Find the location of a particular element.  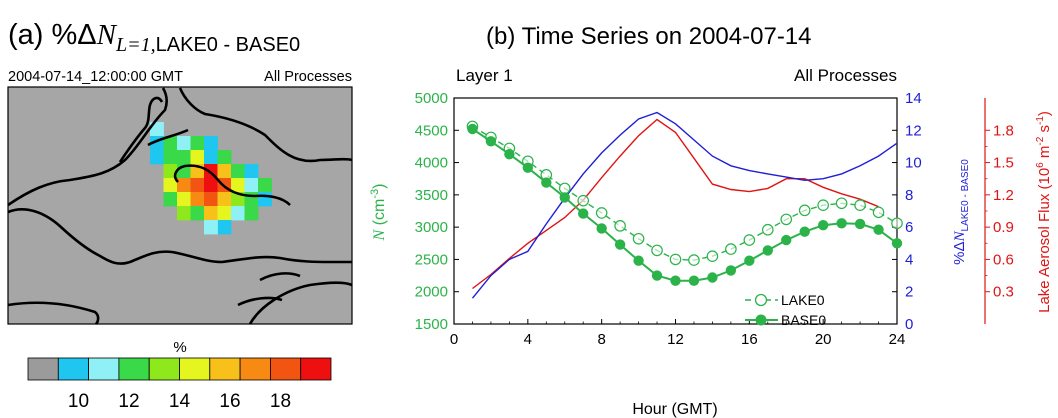

colorbar-ticks: 10 12 14 16 18 is located at coordinates (179, 401).